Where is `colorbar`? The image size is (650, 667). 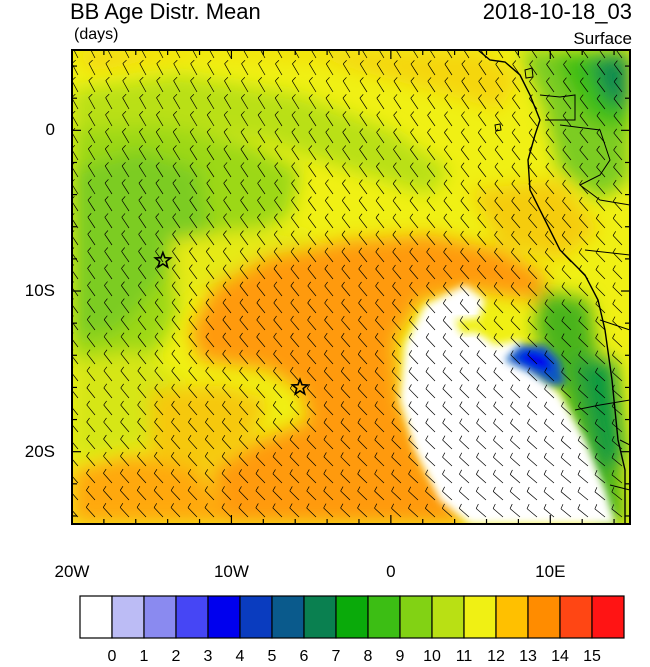 colorbar is located at coordinates (352, 617).